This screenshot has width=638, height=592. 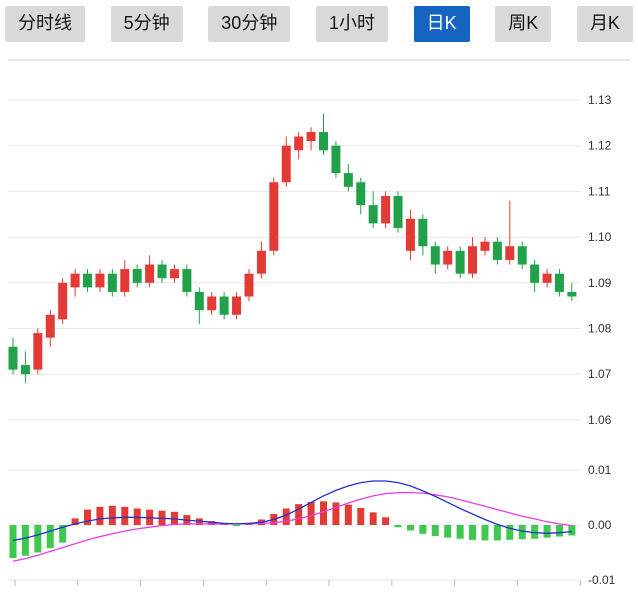 I want to click on macd-axis-labels: 0.01 0.00 -0.01, so click(x=602, y=525).